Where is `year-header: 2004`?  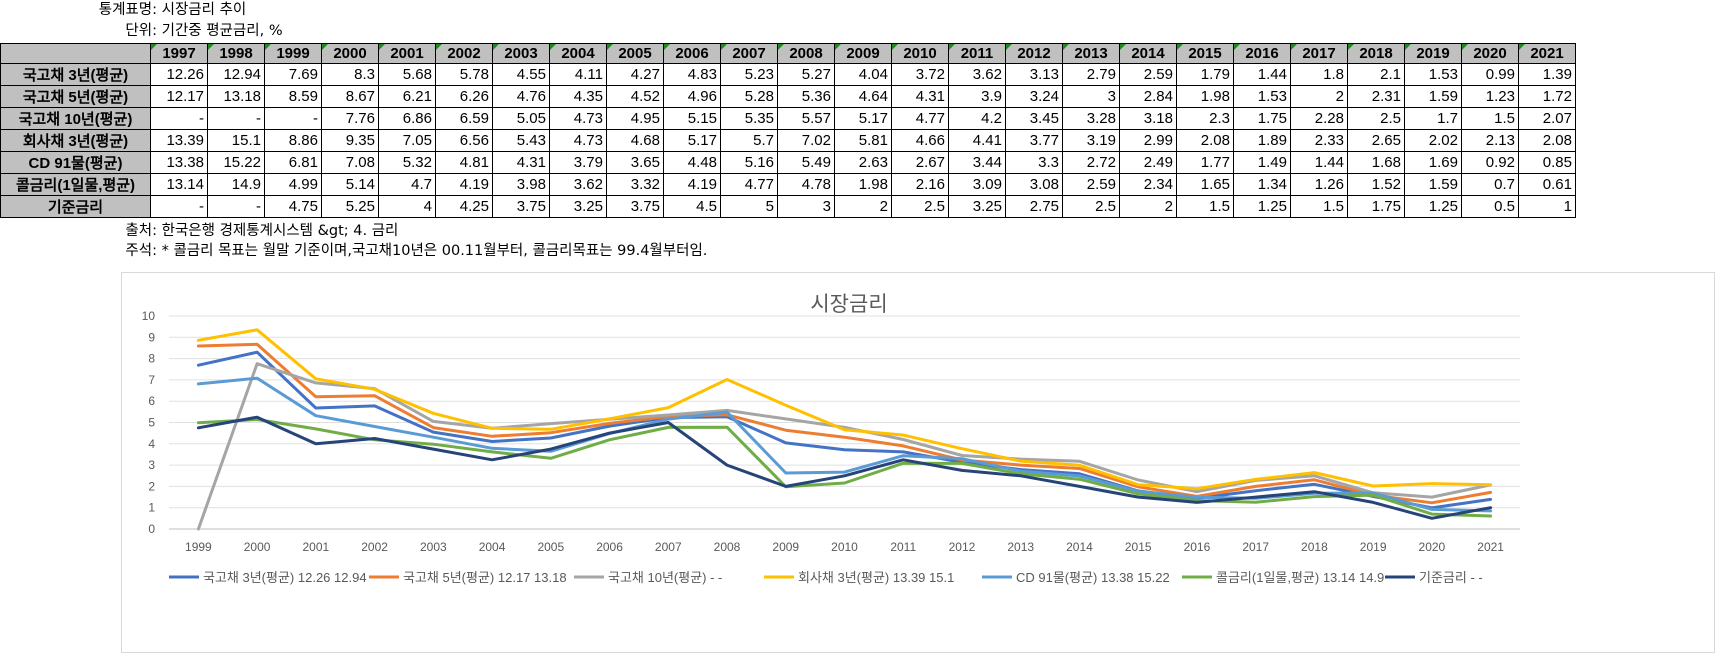 year-header: 2004 is located at coordinates (578, 53).